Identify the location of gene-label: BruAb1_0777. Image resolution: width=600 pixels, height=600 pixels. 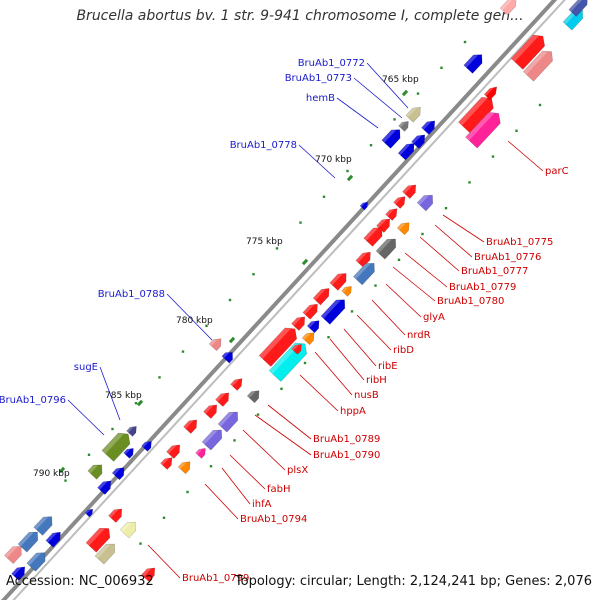
(494, 271).